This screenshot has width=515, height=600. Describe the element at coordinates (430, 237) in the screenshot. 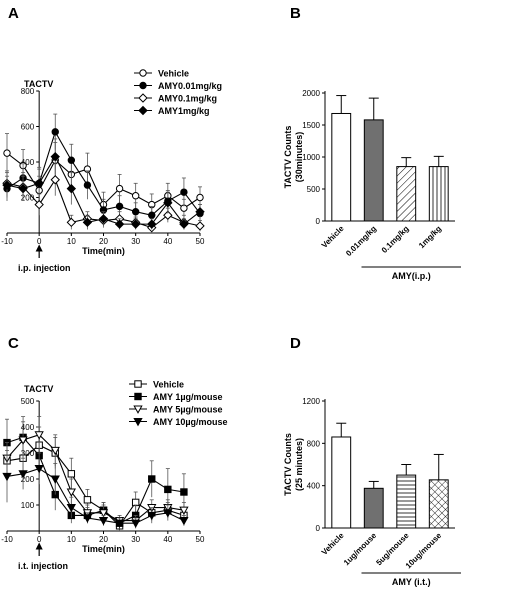

I see `category-label: 1mg/kg` at that location.